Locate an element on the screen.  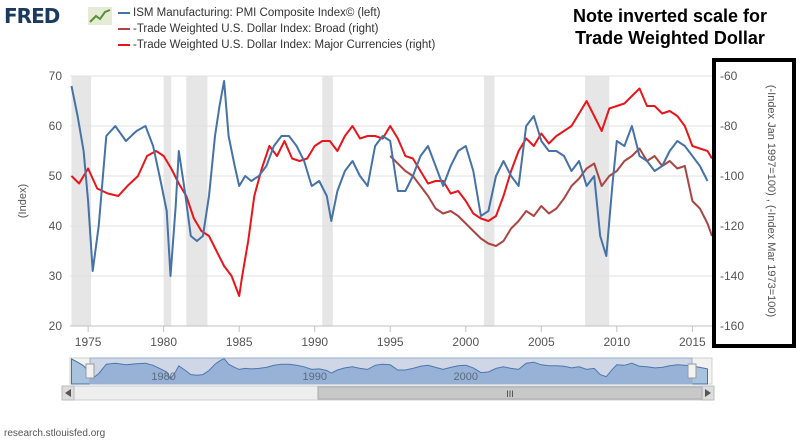
y-axis-label: (Index) is located at coordinates (23, 201).